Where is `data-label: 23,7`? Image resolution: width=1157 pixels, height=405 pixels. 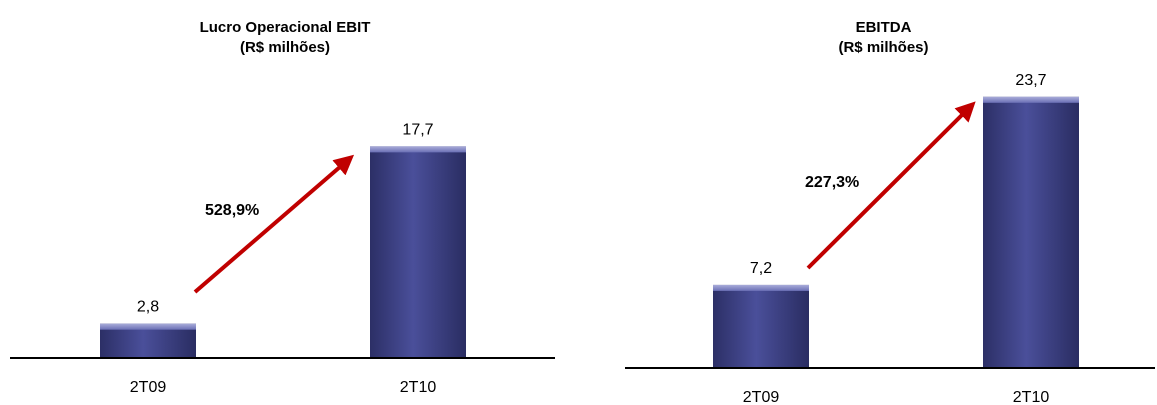
data-label: 23,7 is located at coordinates (1030, 80).